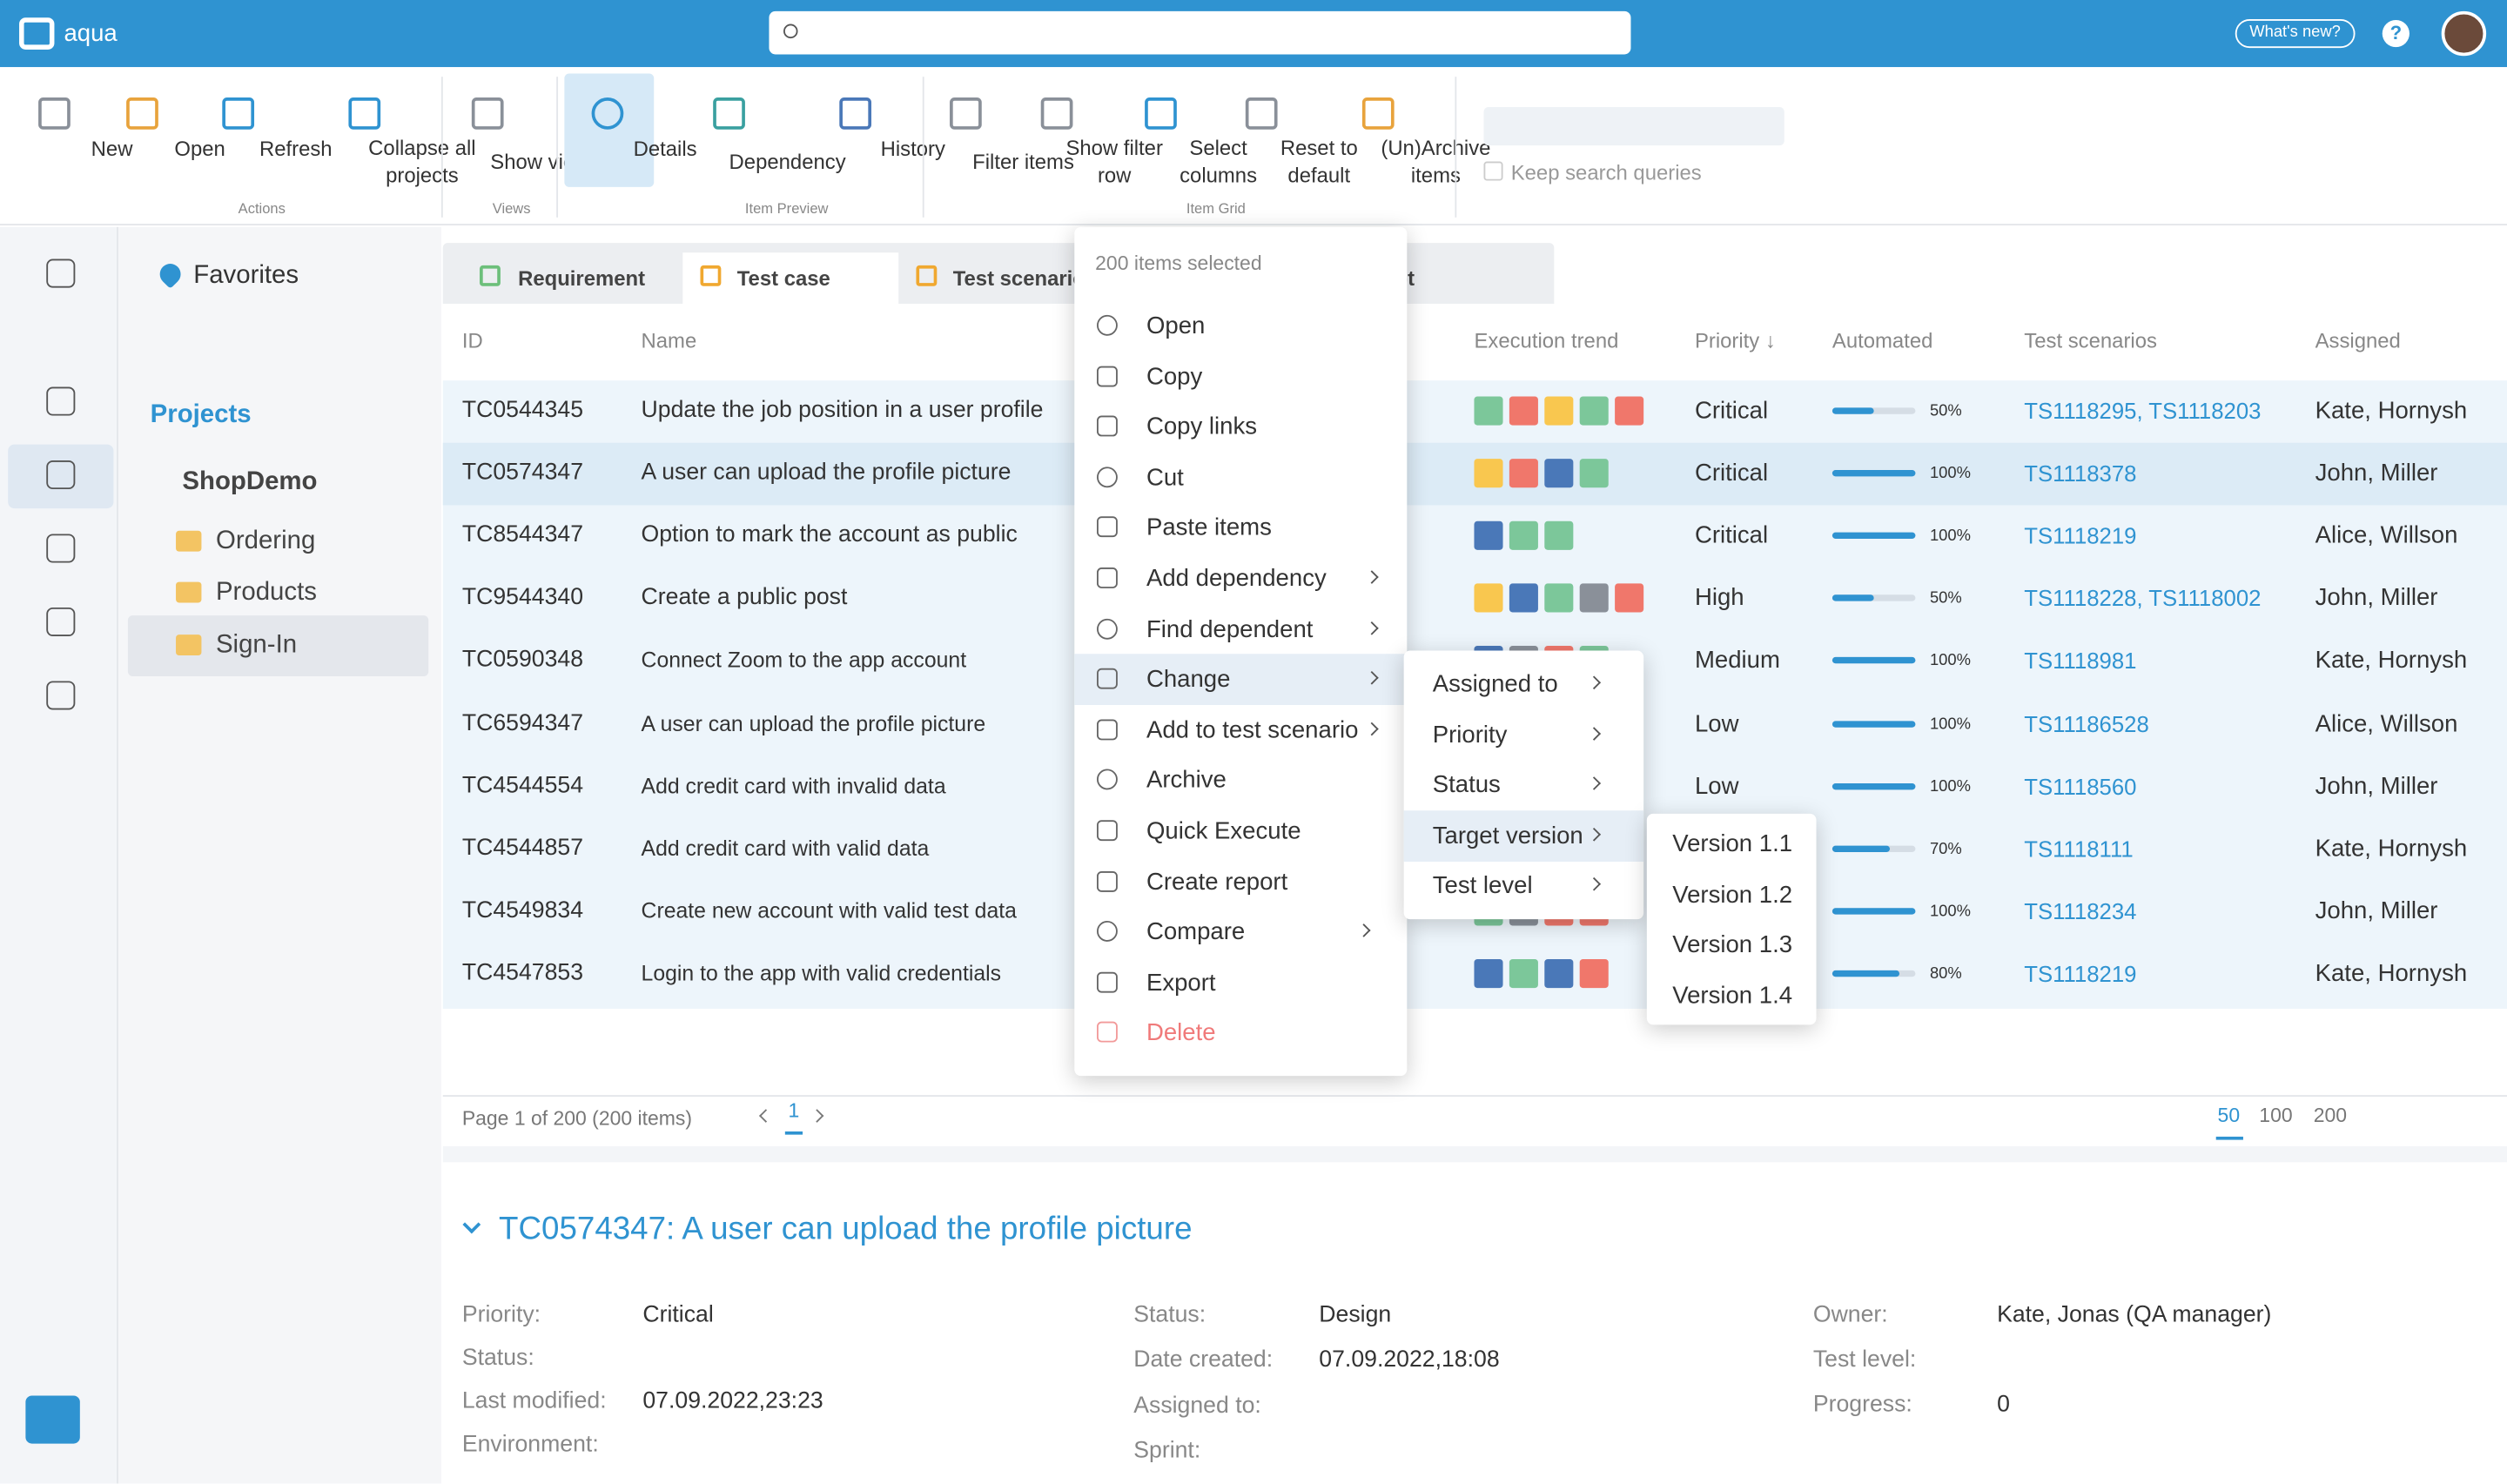 Image resolution: width=2507 pixels, height=1484 pixels. Describe the element at coordinates (1883, 340) in the screenshot. I see `column-header: Automated` at that location.